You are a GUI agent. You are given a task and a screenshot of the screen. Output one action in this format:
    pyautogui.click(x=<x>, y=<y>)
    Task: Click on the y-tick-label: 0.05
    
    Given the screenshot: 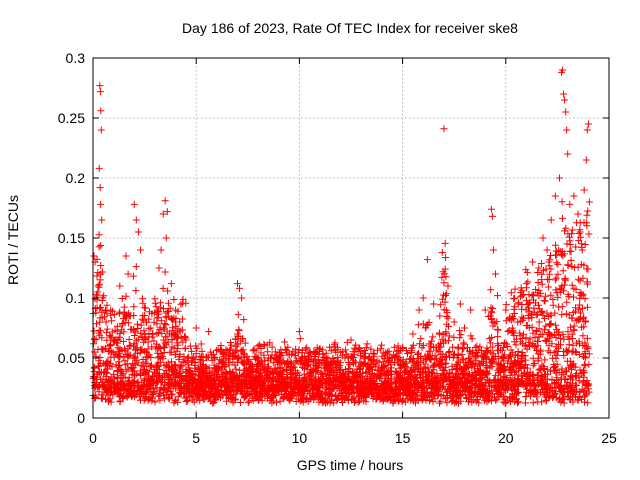 What is the action you would take?
    pyautogui.click(x=71, y=358)
    